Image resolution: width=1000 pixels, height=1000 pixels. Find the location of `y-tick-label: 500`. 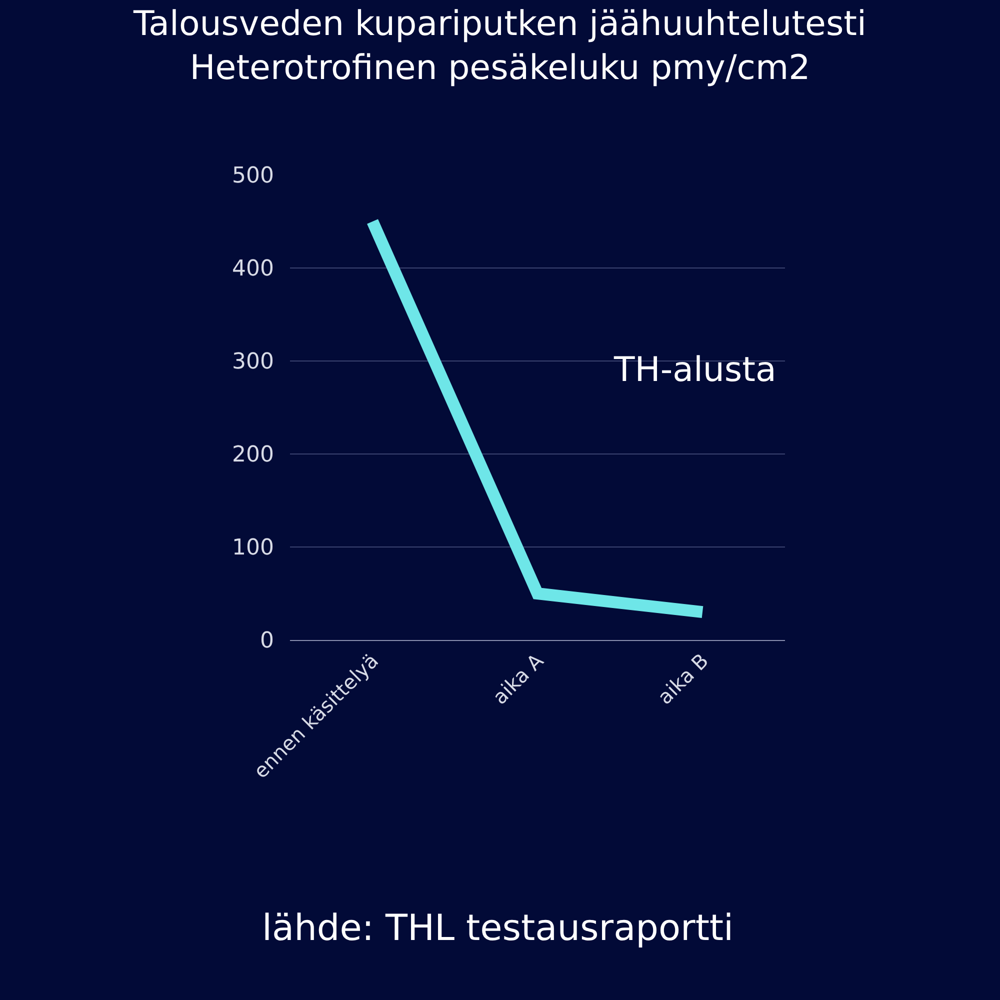

y-tick-label: 500 is located at coordinates (253, 176).